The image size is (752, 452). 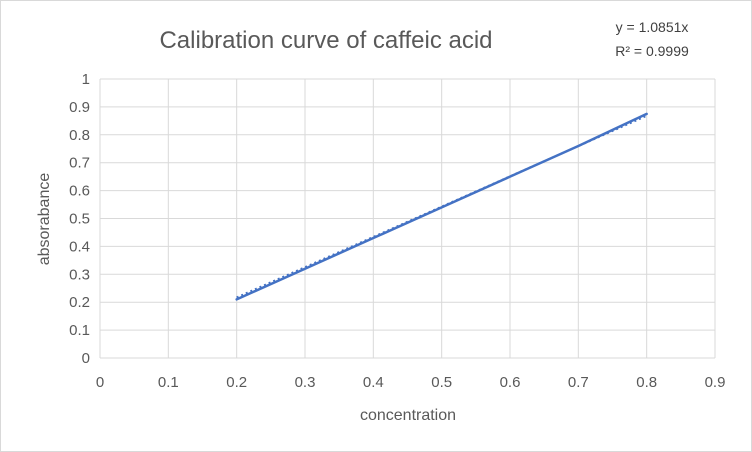 I want to click on y-tick-label: 0.9, so click(x=79, y=107).